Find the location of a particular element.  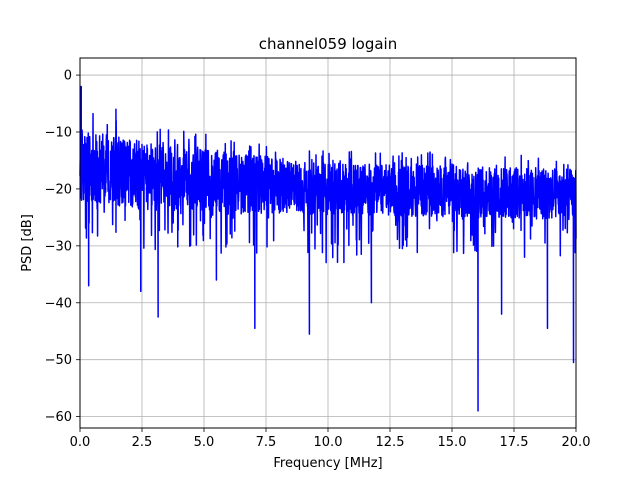

x-tick-label: 0.0 is located at coordinates (80, 442).